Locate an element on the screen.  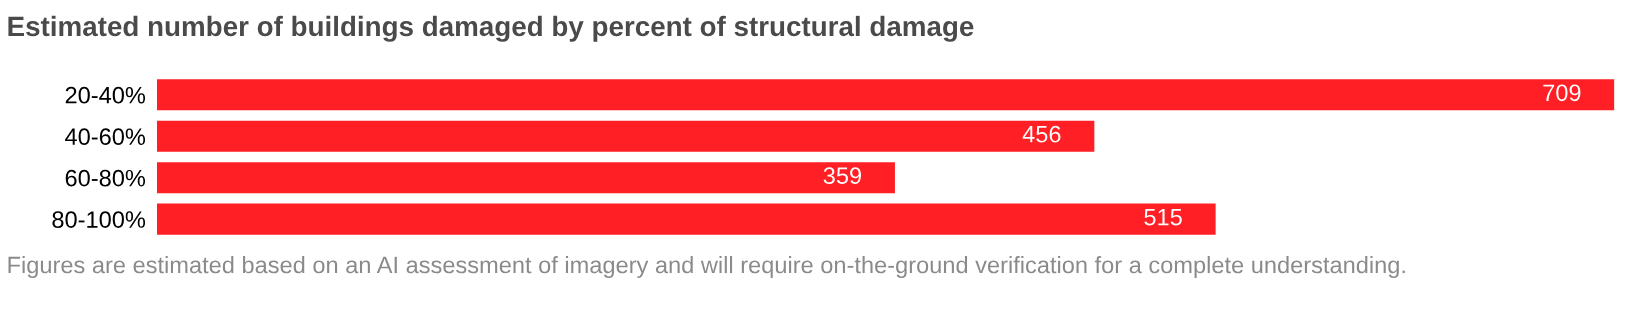
y-tick-label: 20-40% is located at coordinates (105, 95).